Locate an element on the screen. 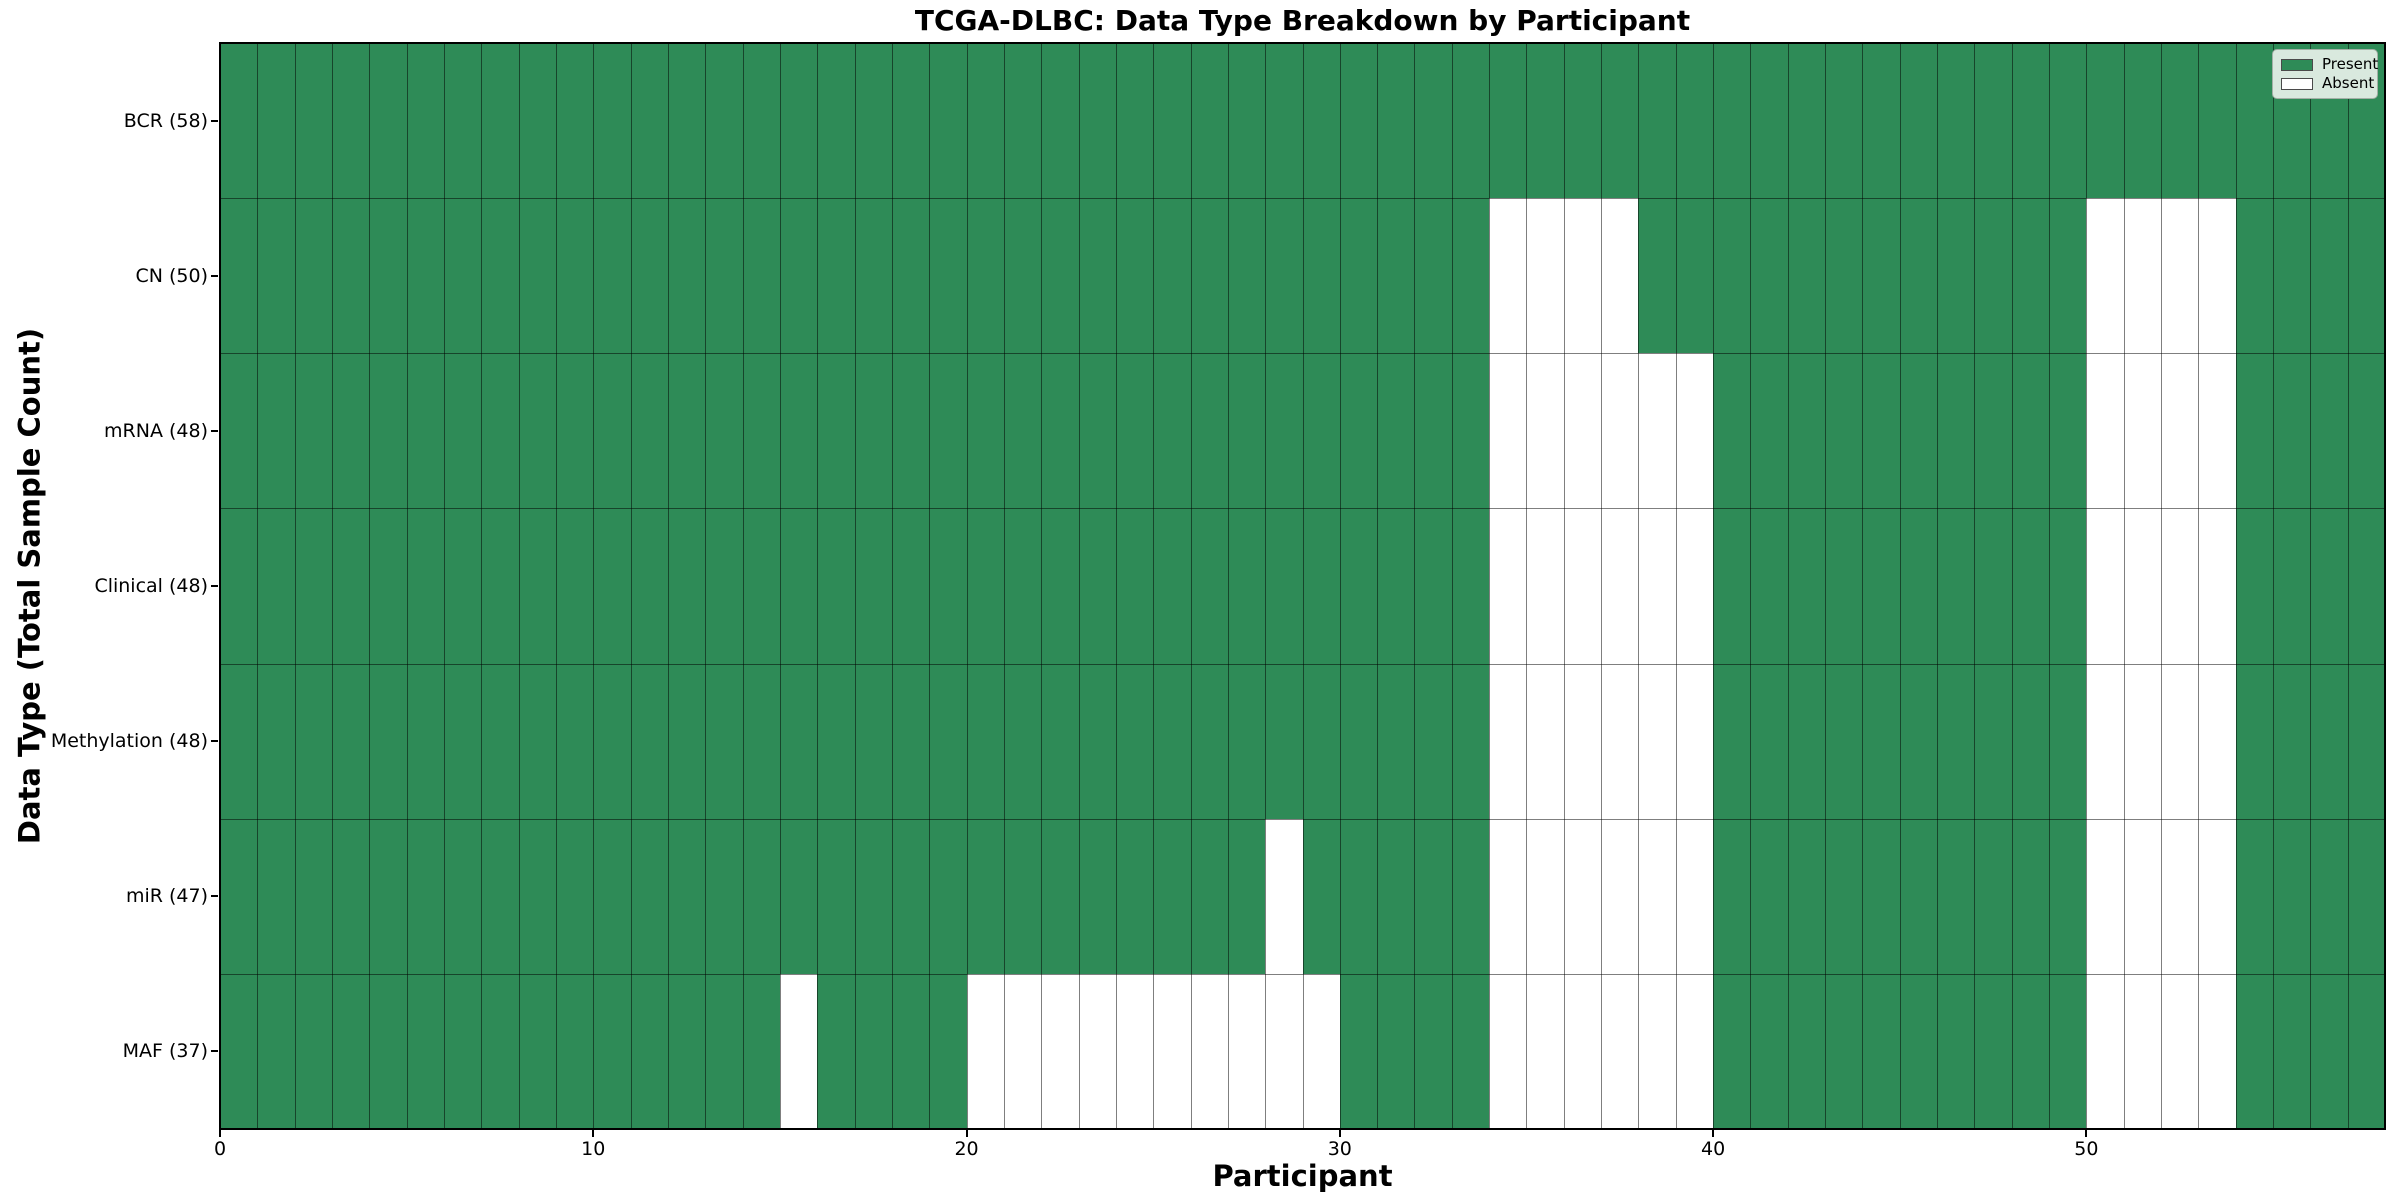 The width and height of the screenshot is (2400, 1200). y-tick-label: MAF (37) is located at coordinates (165, 1051).